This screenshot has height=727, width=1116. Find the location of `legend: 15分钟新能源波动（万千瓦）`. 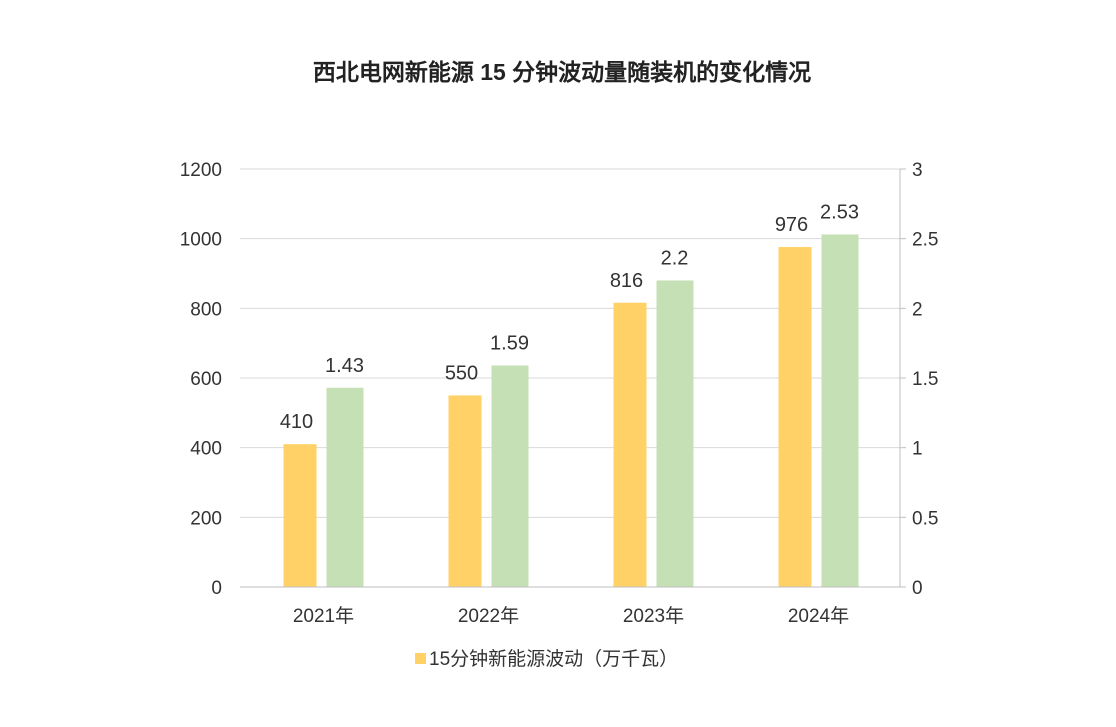

legend: 15分钟新能源波动（万千瓦） is located at coordinates (546, 659).